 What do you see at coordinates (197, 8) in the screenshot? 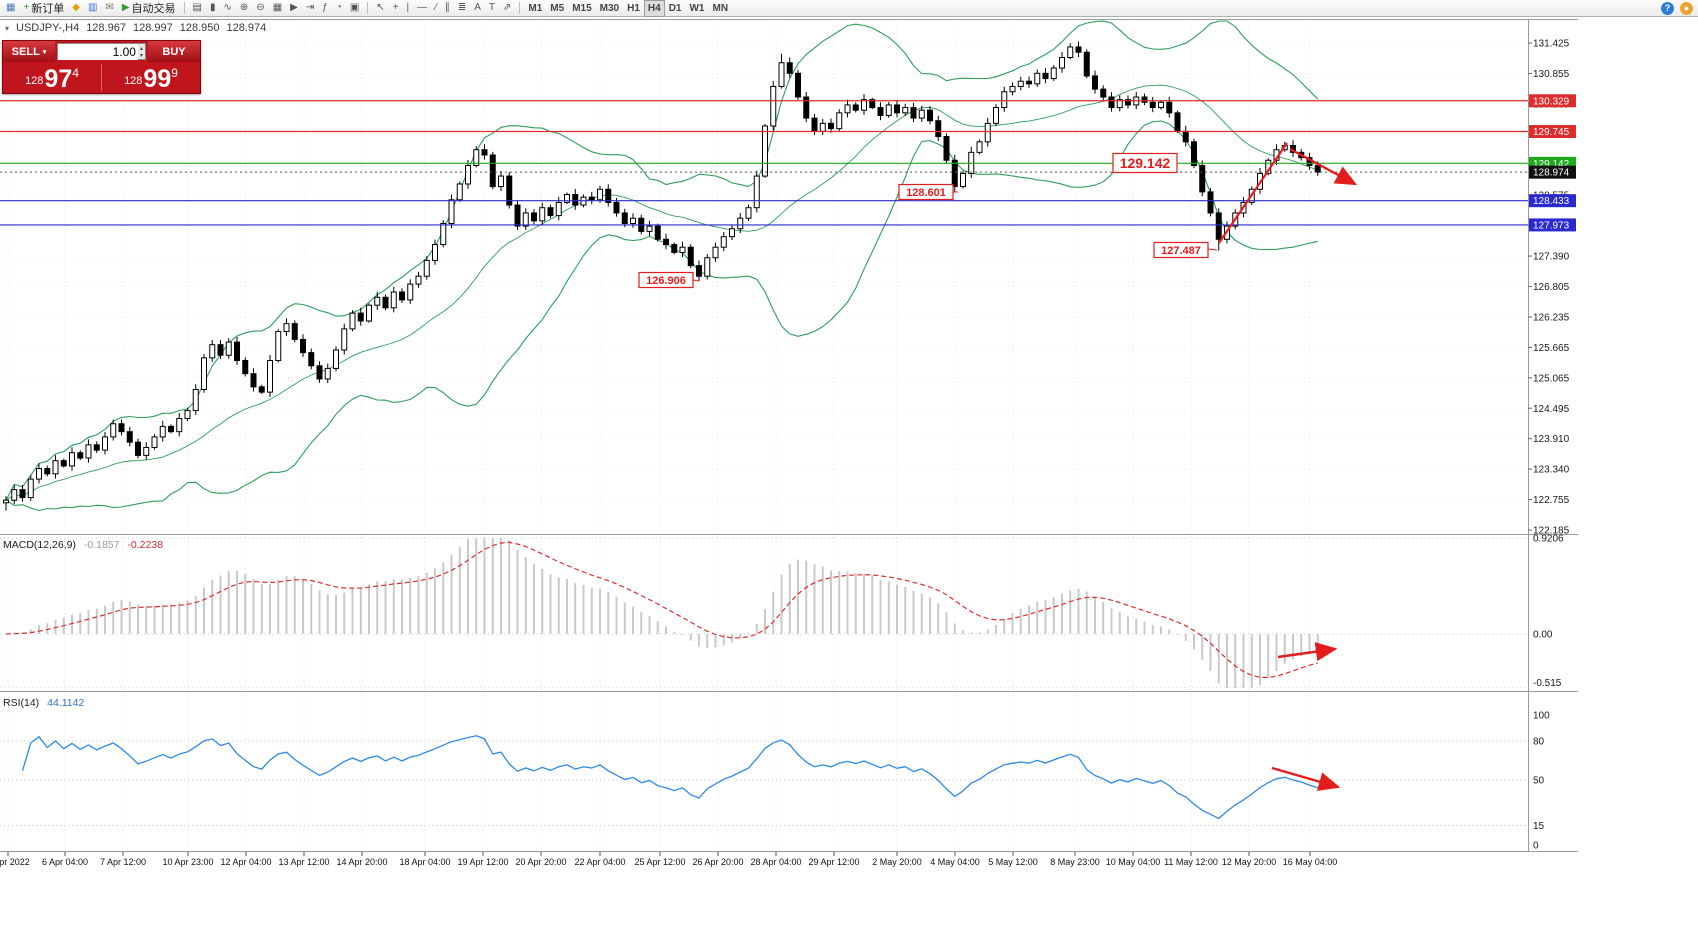
I see `bar-chart-icon: ▤` at bounding box center [197, 8].